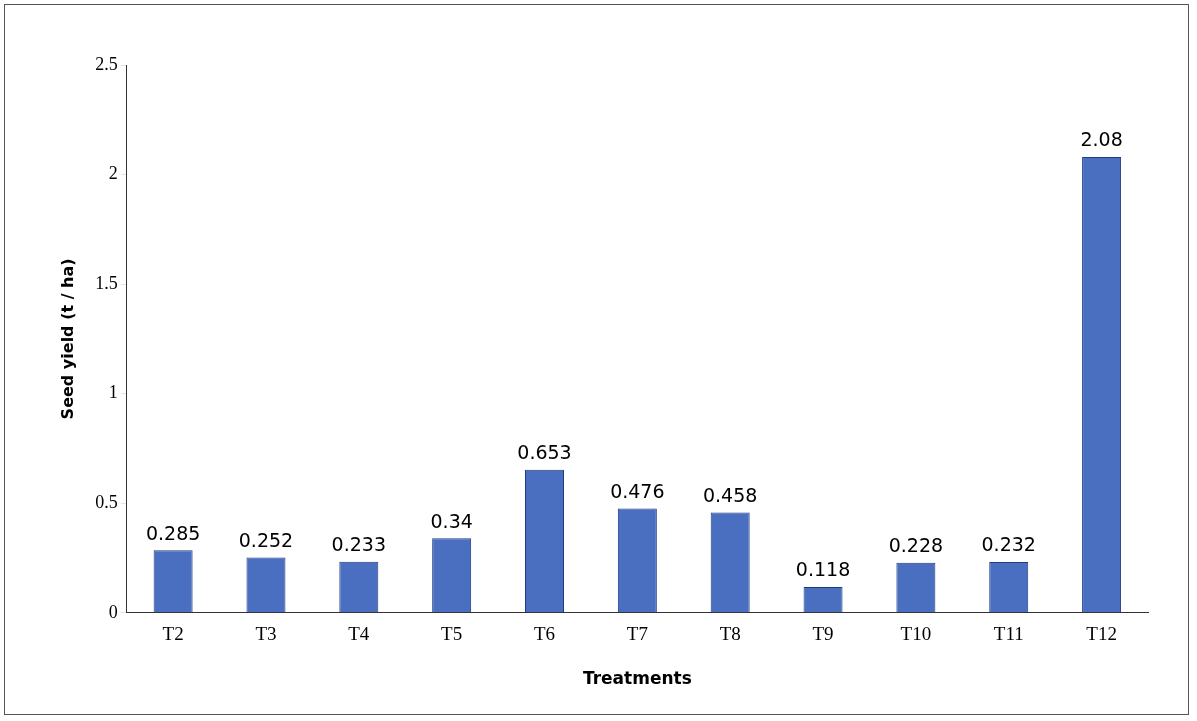 The image size is (1197, 721). What do you see at coordinates (823, 569) in the screenshot?
I see `data-label: 0.118` at bounding box center [823, 569].